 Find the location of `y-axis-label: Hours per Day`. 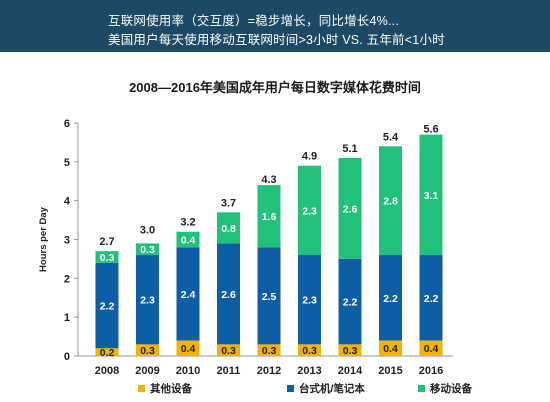

y-axis-label: Hours per Day is located at coordinates (43, 239).